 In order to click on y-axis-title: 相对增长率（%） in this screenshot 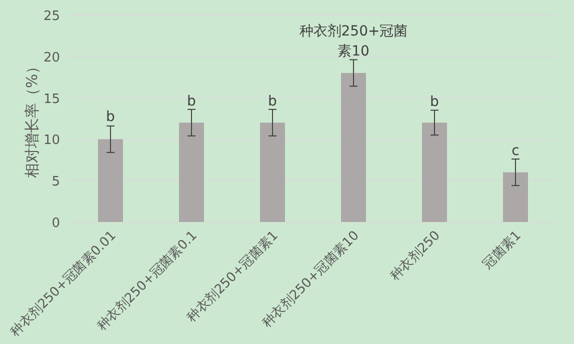, I will do `click(32, 118)`.